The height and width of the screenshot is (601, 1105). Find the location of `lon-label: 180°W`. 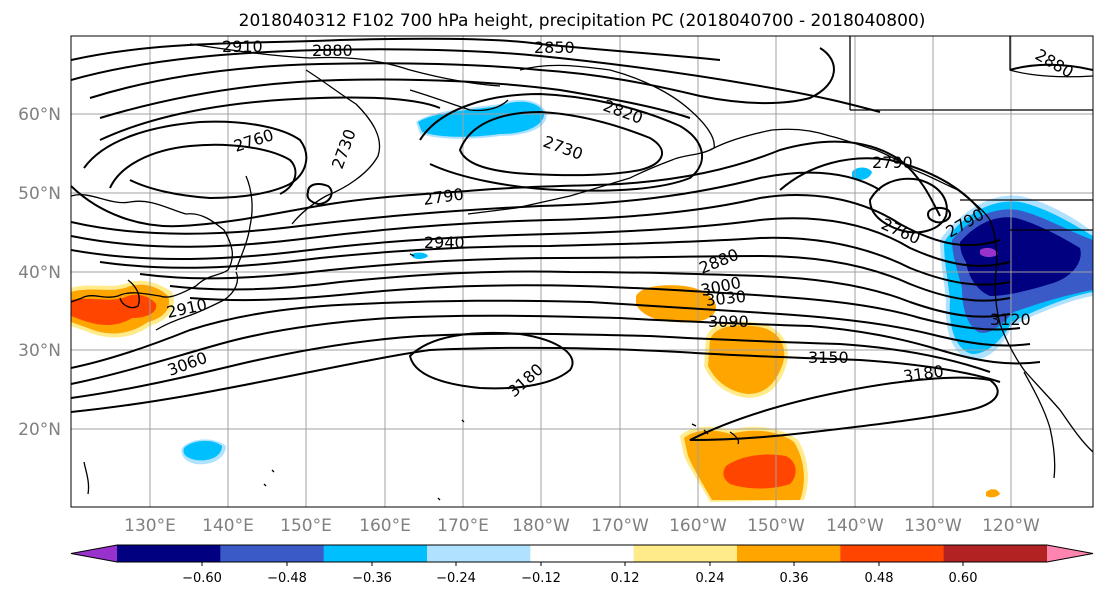

lon-label: 180°W is located at coordinates (541, 526).